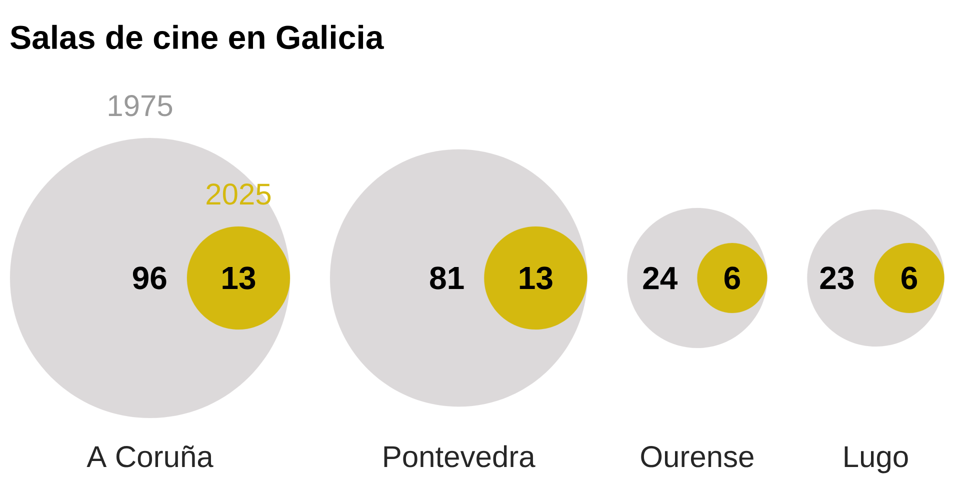 This screenshot has width=960, height=499. Describe the element at coordinates (447, 278) in the screenshot. I see `data-label: 81` at that location.